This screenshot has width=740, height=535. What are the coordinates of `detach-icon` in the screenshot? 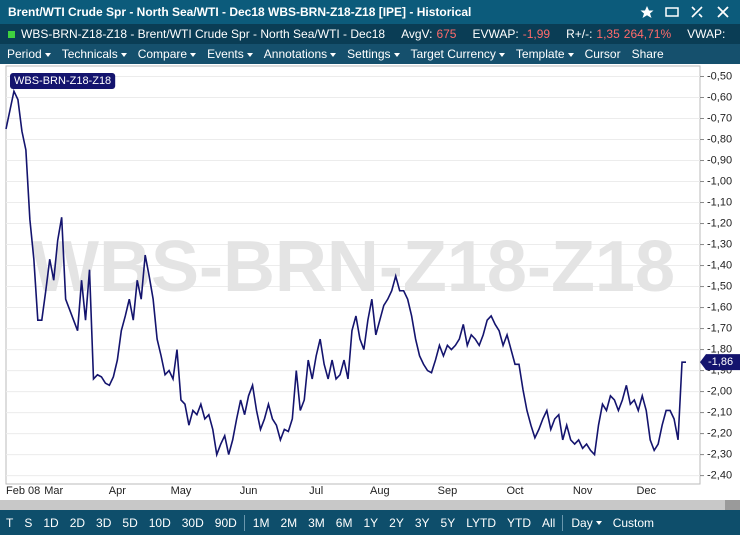 It's located at (697, 12).